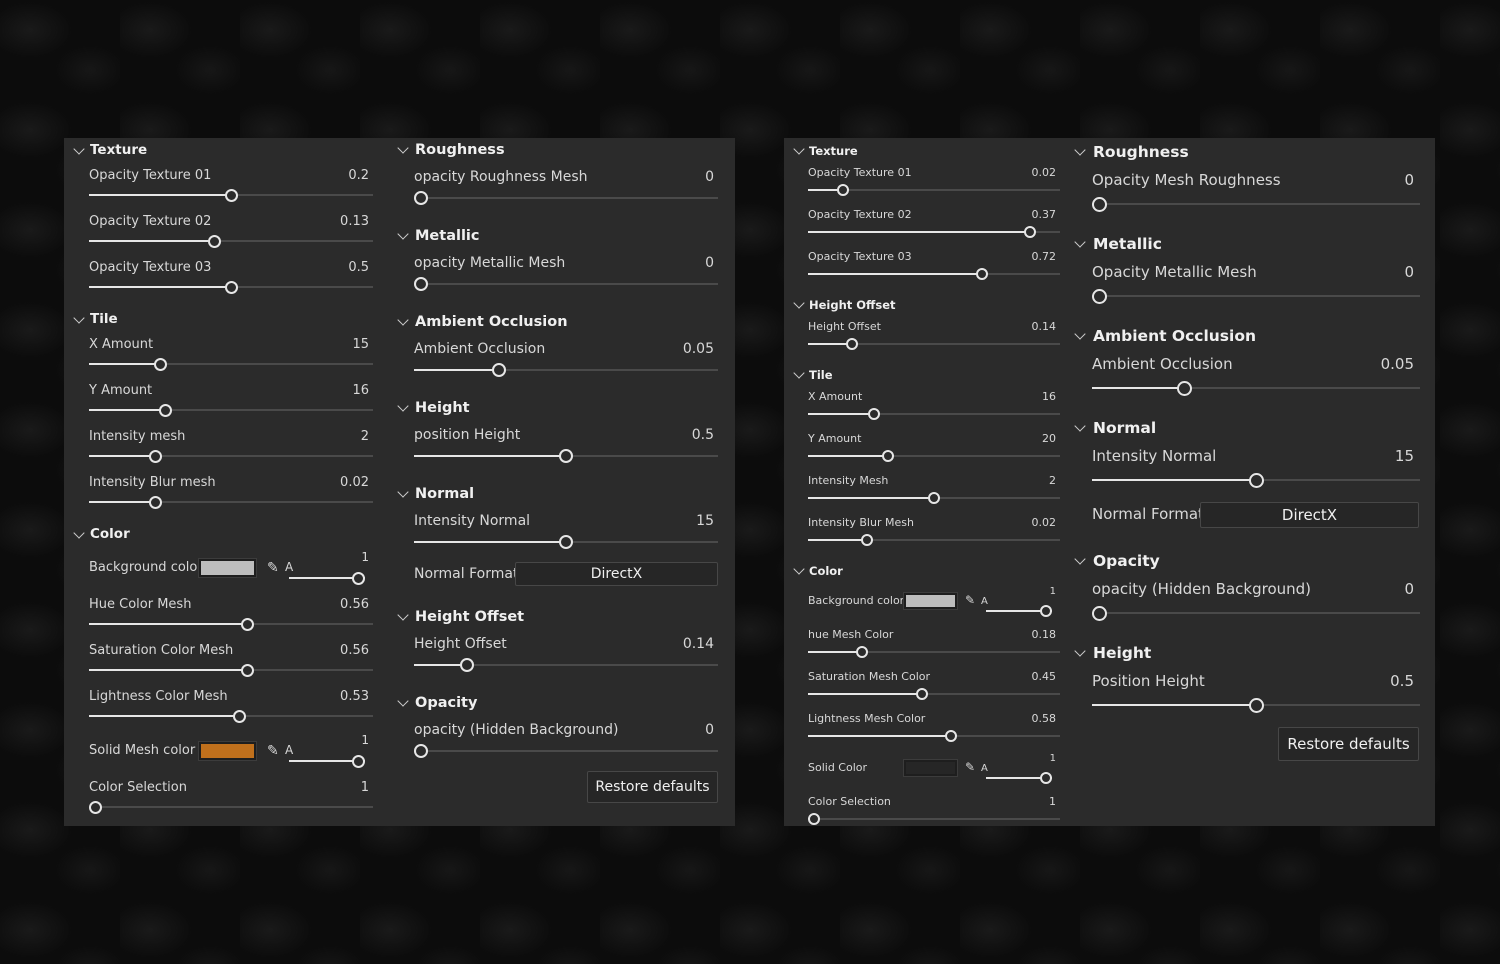 The width and height of the screenshot is (1500, 964). What do you see at coordinates (934, 274) in the screenshot?
I see `opacity-texture-03-slider` at bounding box center [934, 274].